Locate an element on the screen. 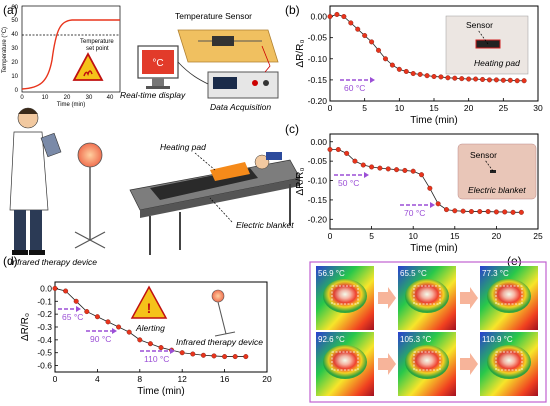 The image size is (550, 406). thermal-reading: 110.9 °C is located at coordinates (497, 339).